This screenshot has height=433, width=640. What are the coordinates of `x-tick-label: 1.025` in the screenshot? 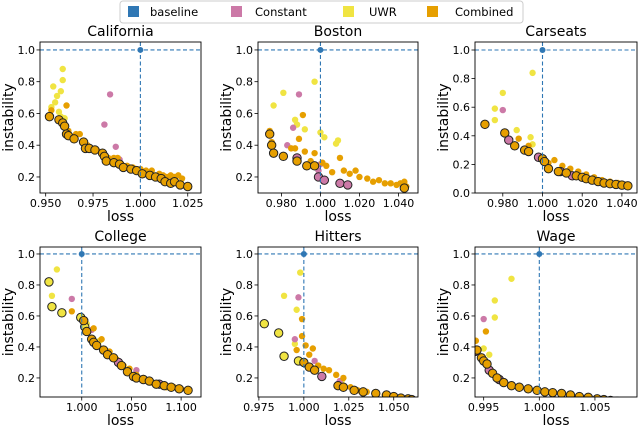 It's located at (349, 407).